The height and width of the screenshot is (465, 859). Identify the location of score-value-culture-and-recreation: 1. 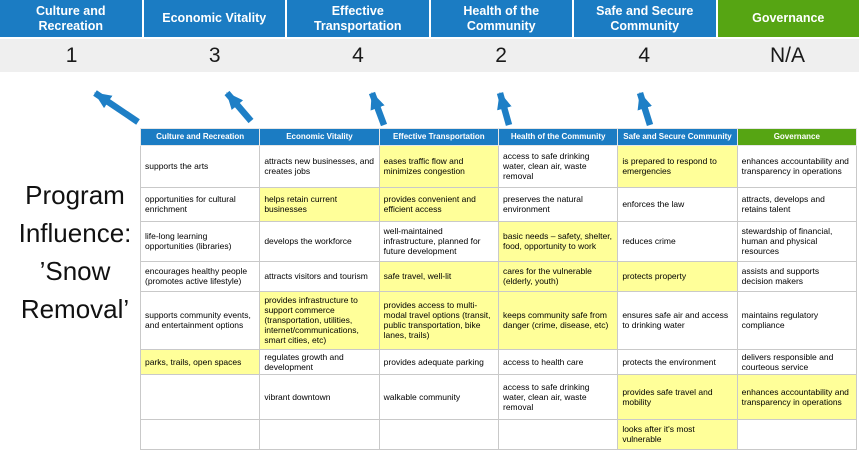
(71, 55).